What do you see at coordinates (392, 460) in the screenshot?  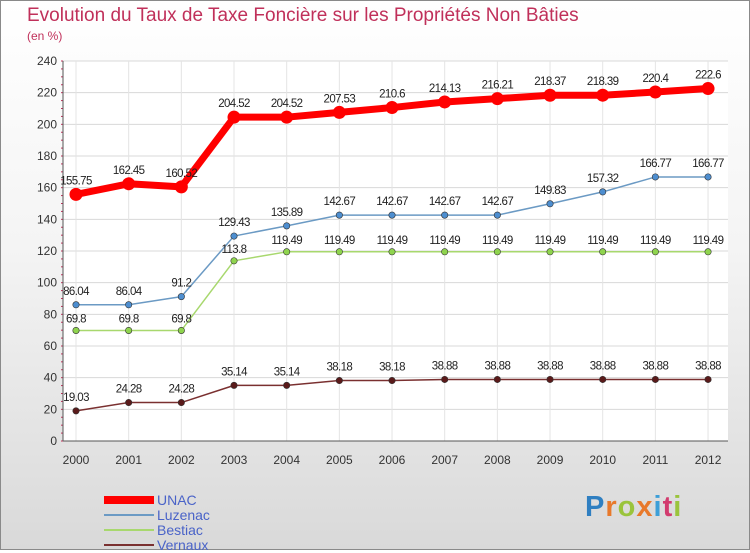 I see `x-tick-label: 2006` at bounding box center [392, 460].